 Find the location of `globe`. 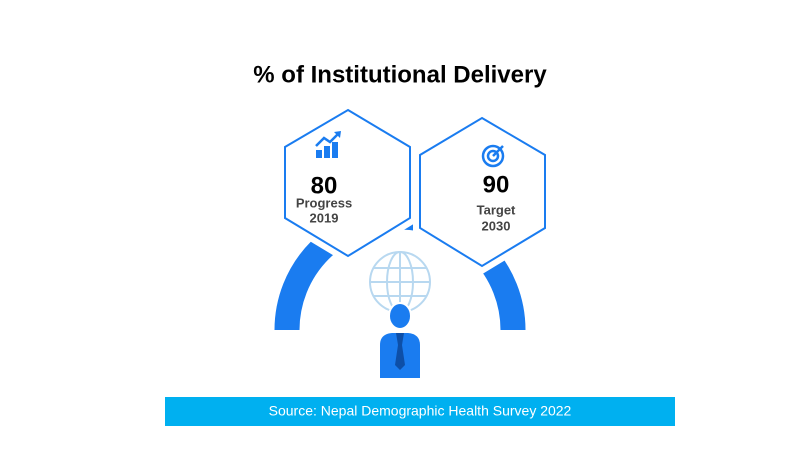

globe is located at coordinates (400, 282).